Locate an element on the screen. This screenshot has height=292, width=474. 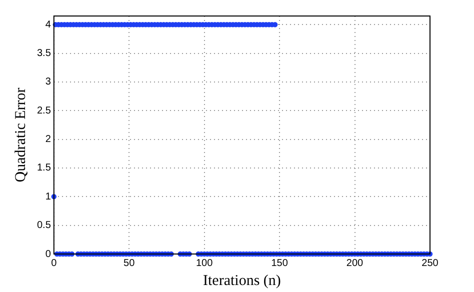
x-tick-label: 250 is located at coordinates (430, 263).